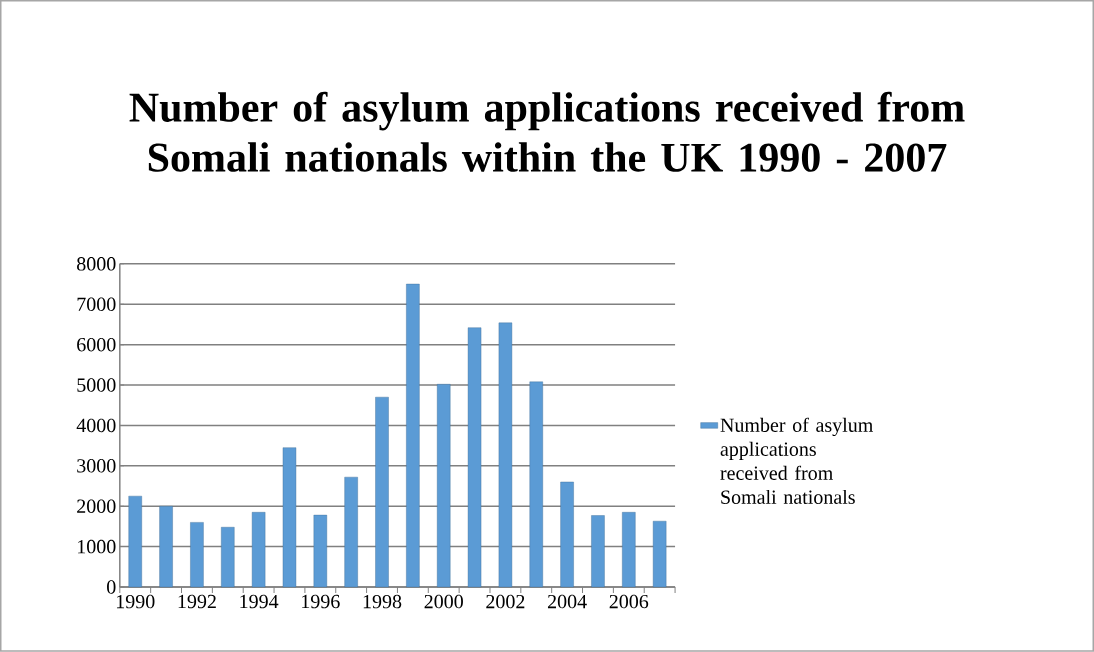  What do you see at coordinates (547, 131) in the screenshot?
I see `chart-title: Number of asylum applications received from Somali nationals within the UK 1990 - 2007` at bounding box center [547, 131].